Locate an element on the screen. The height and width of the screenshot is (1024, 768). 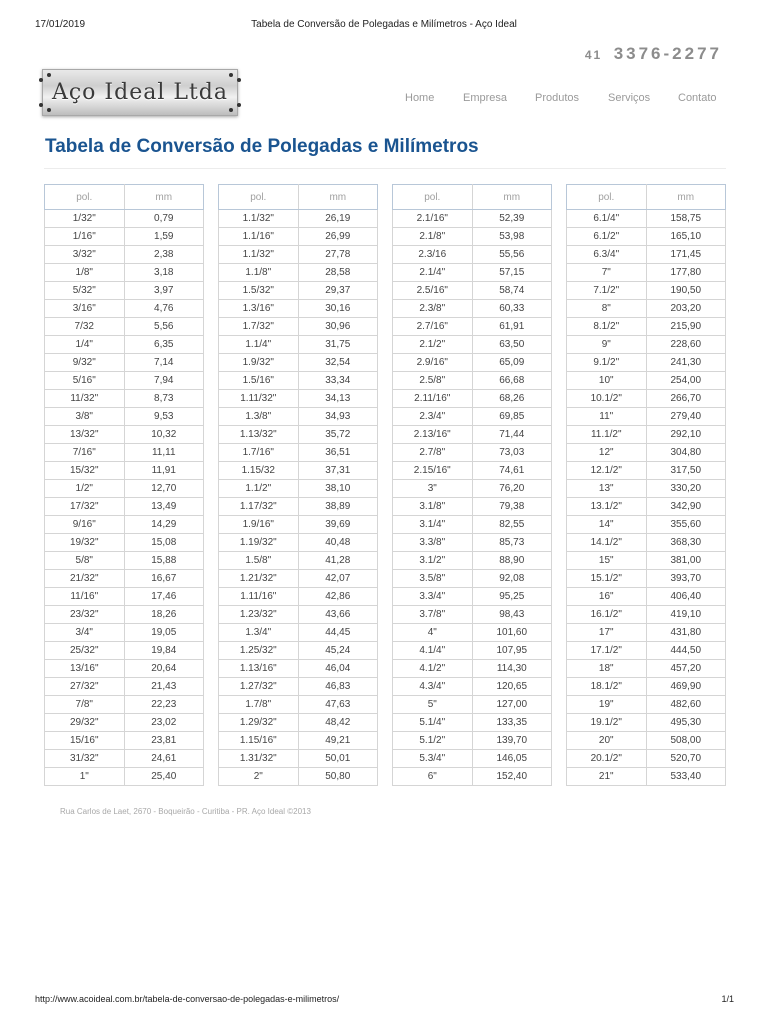
mm-value: 152,40 is located at coordinates (512, 776).